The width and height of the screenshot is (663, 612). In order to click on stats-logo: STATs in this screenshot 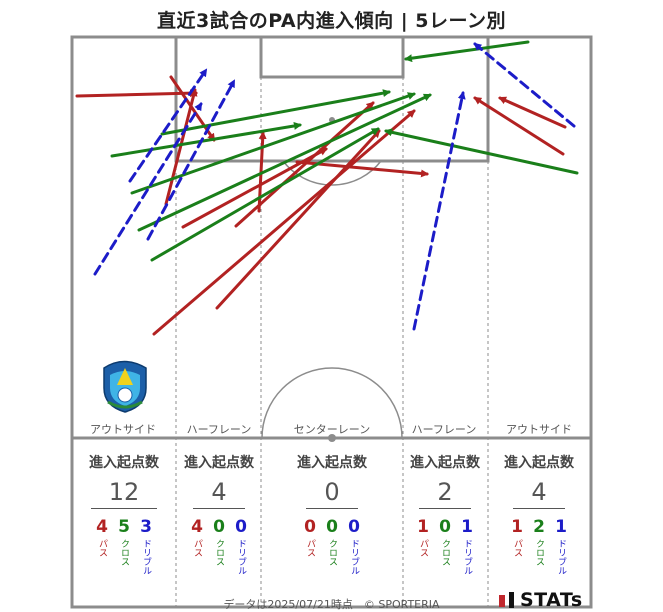, I will do `click(541, 600)`.